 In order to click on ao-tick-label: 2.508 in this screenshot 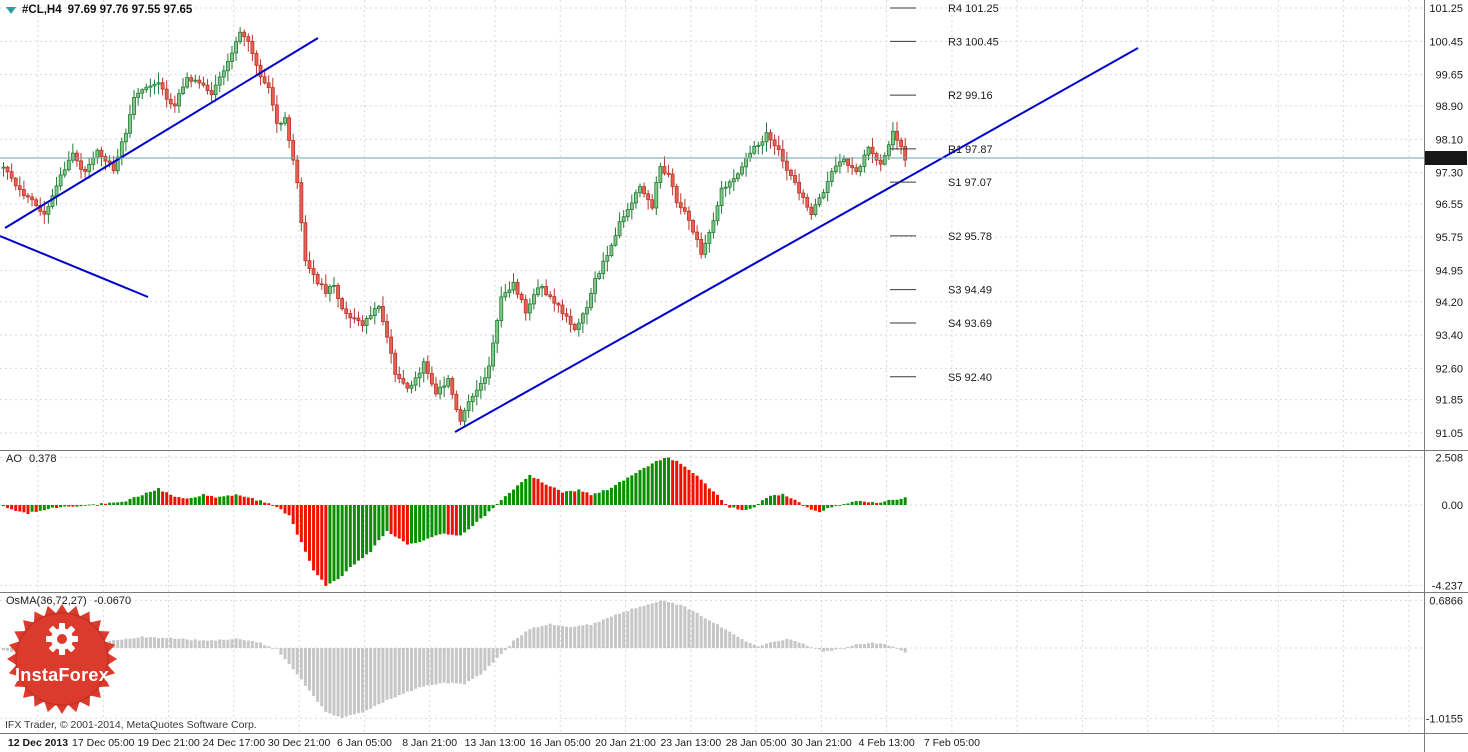, I will do `click(1449, 458)`.